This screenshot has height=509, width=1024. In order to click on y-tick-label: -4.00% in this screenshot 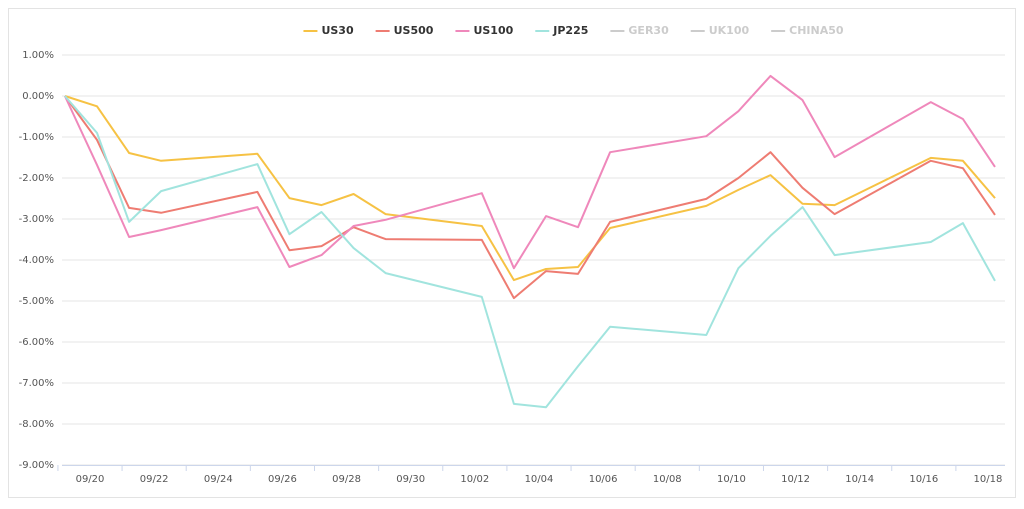, I will do `click(36, 260)`.